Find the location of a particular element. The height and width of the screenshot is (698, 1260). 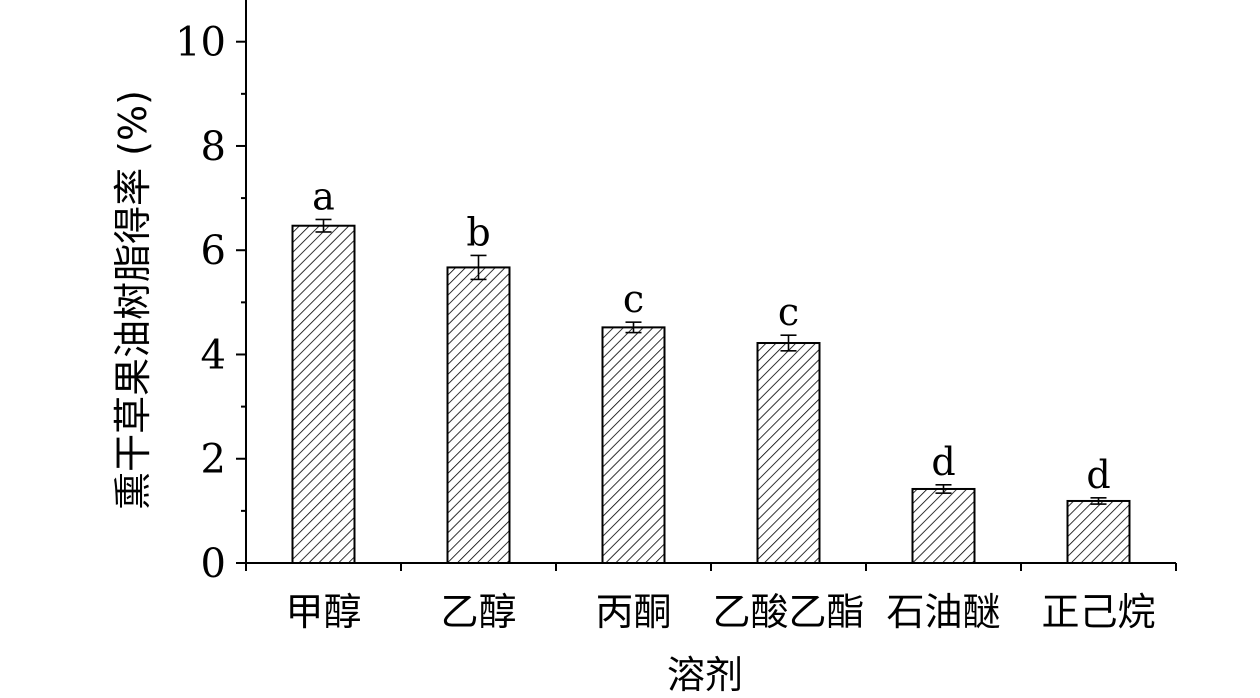

significance-label: b is located at coordinates (478, 232).